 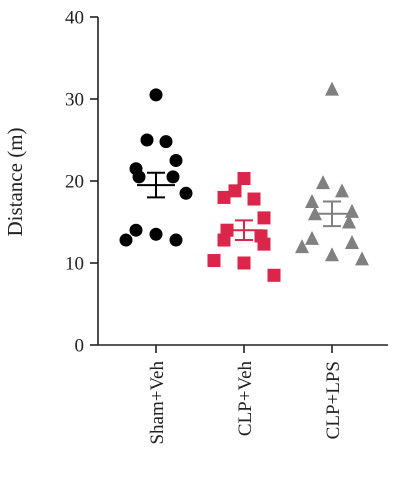 What do you see at coordinates (74, 182) in the screenshot?
I see `y-tick-label: 20` at bounding box center [74, 182].